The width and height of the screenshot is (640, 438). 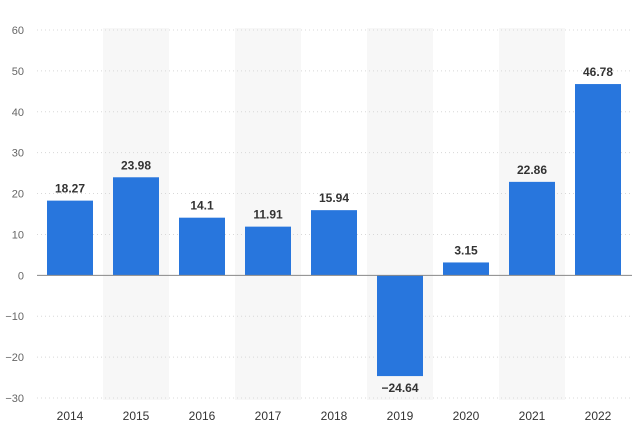 What do you see at coordinates (598, 72) in the screenshot?
I see `data-label-2022: 46.78` at bounding box center [598, 72].